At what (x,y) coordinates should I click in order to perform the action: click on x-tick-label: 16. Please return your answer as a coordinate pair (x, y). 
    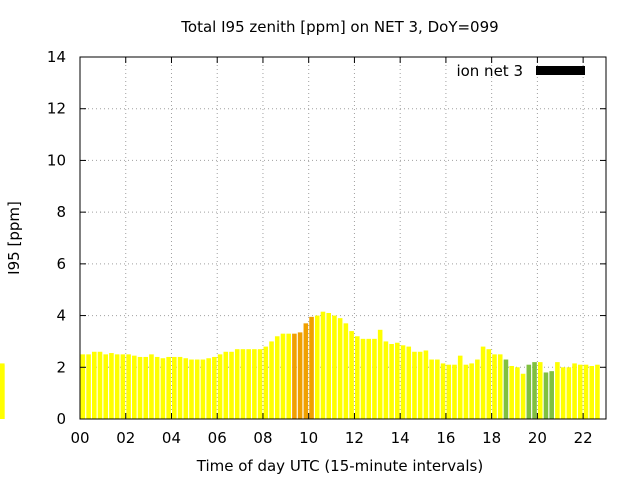
    Looking at the image, I should click on (445, 438).